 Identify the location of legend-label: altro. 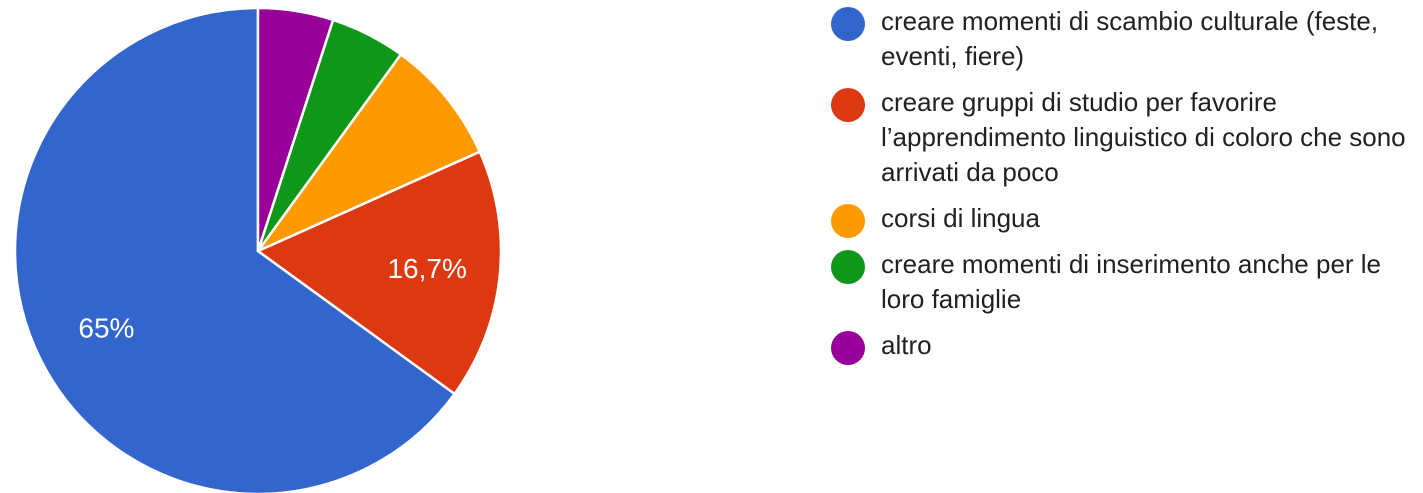
(906, 345).